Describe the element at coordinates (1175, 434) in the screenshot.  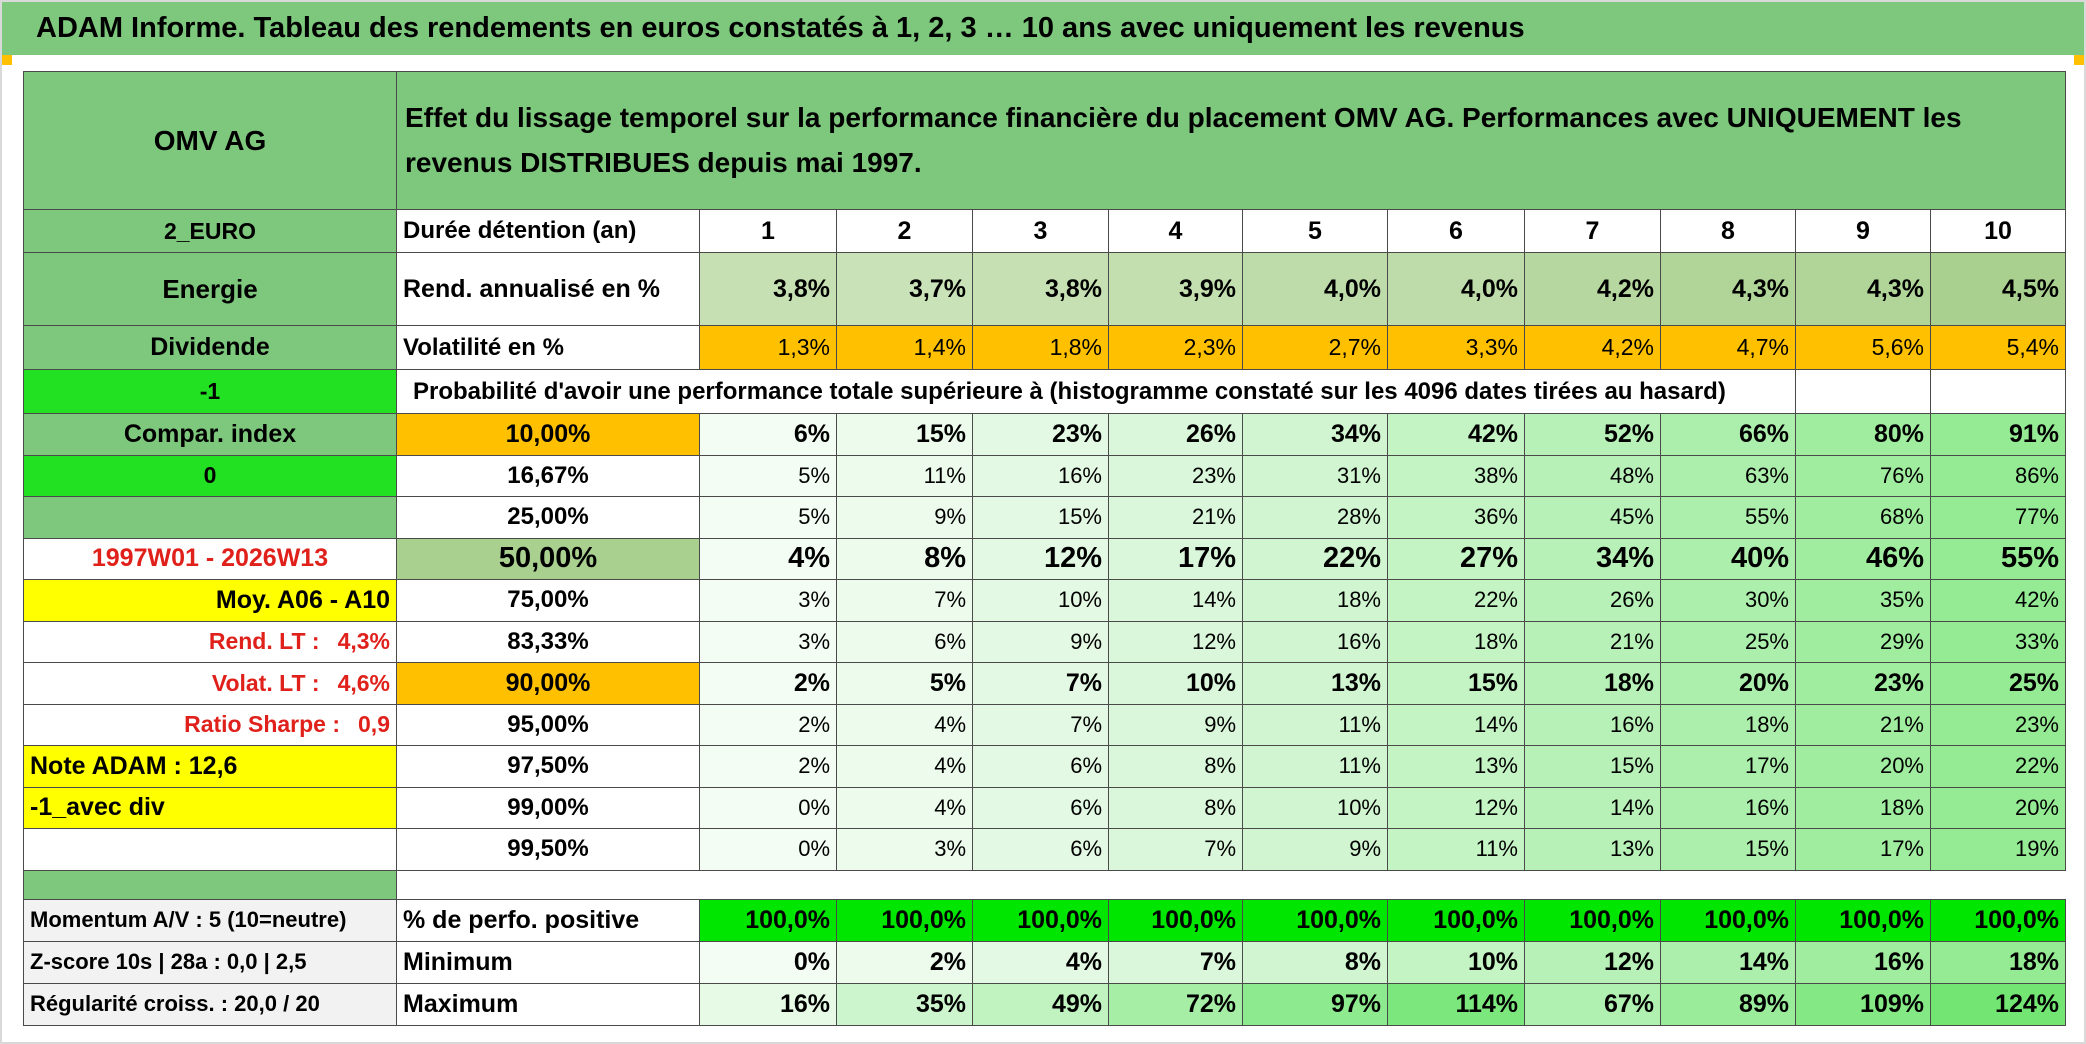
I see `value-cell: 26%` at that location.